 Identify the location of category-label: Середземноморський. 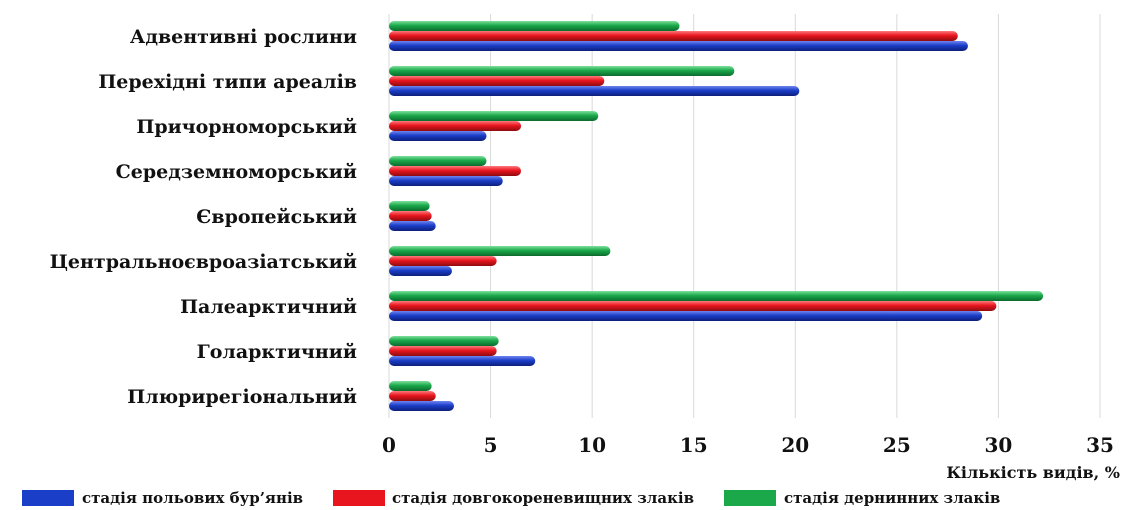
(236, 172).